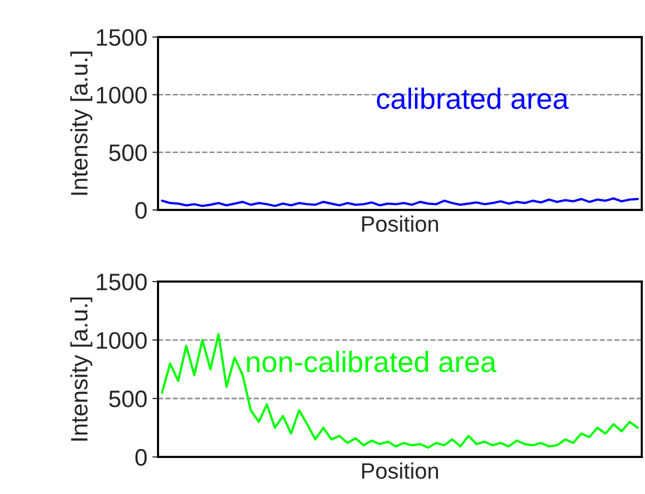 This screenshot has height=494, width=645. Describe the element at coordinates (472, 99) in the screenshot. I see `text: calibrated area` at that location.